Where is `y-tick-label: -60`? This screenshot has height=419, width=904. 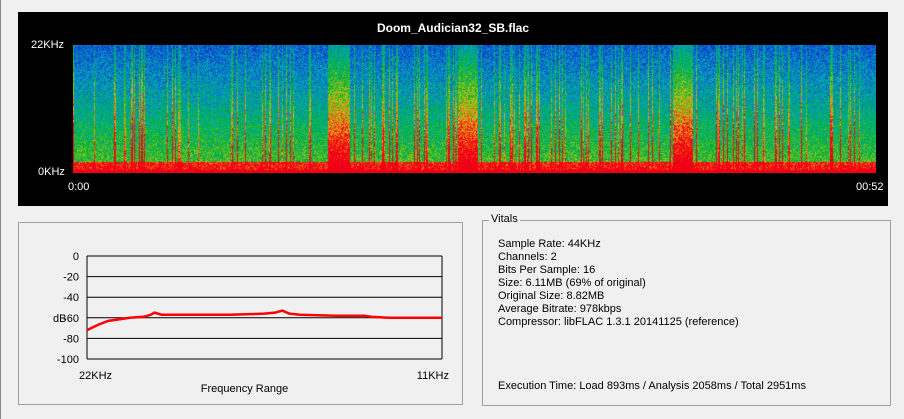
y-tick-label: -60 is located at coordinates (71, 319).